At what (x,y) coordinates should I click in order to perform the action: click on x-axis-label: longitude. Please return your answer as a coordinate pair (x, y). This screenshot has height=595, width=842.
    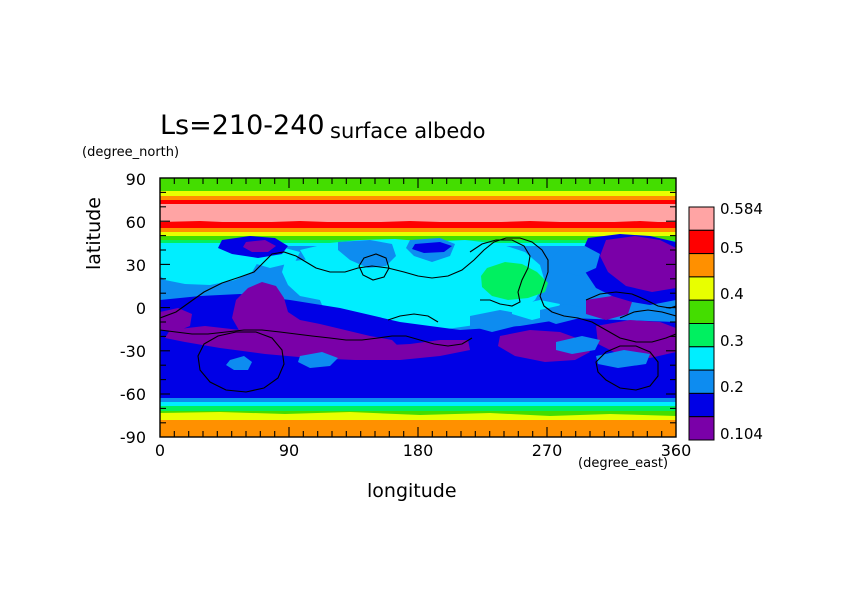
    Looking at the image, I should click on (412, 491).